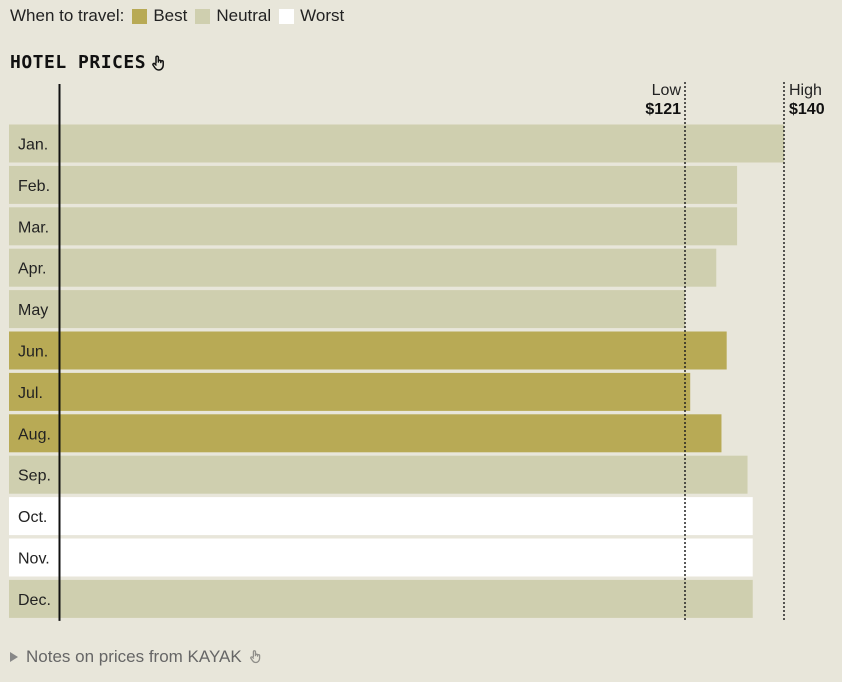 The image size is (842, 682). I want to click on legend-item-neutral: Neutral, so click(233, 16).